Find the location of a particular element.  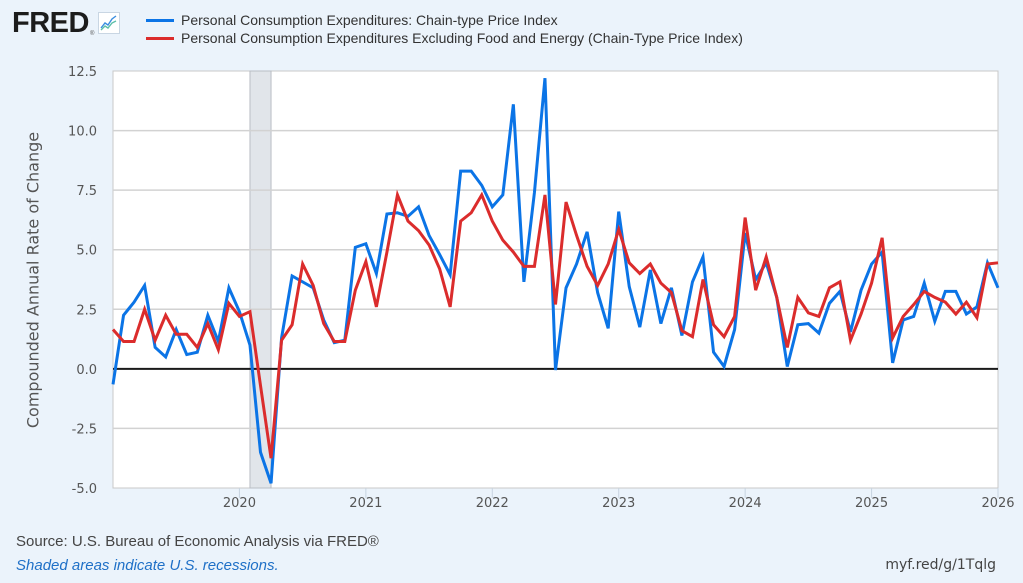

x-tick-label: 2024 is located at coordinates (745, 503).